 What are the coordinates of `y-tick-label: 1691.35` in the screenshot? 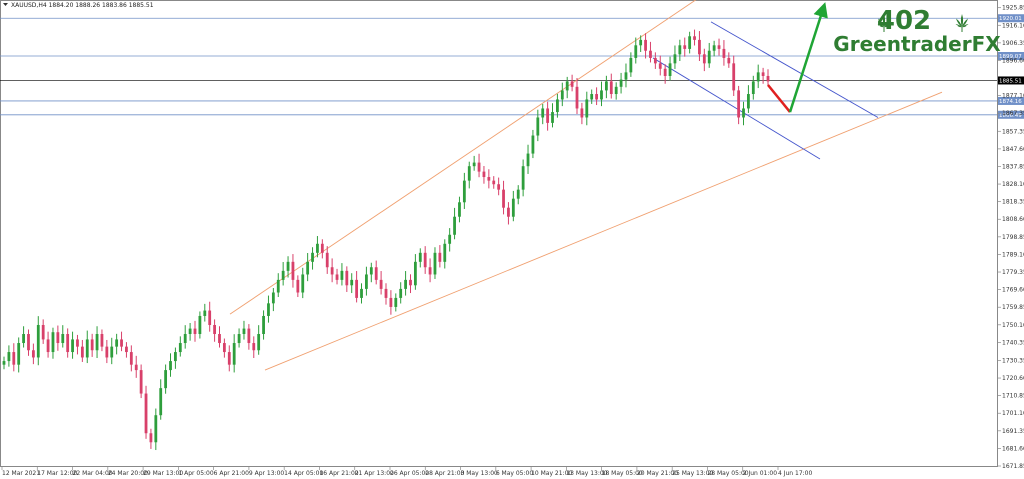 It's located at (1013, 431).